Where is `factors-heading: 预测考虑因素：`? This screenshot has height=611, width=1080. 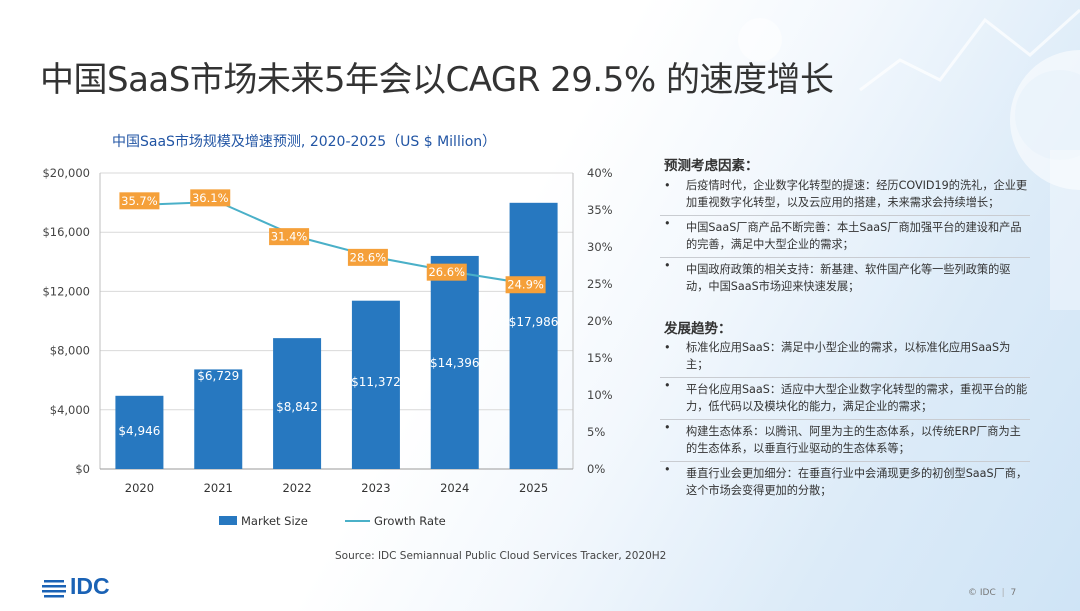 factors-heading: 预测考虑因素： is located at coordinates (711, 166).